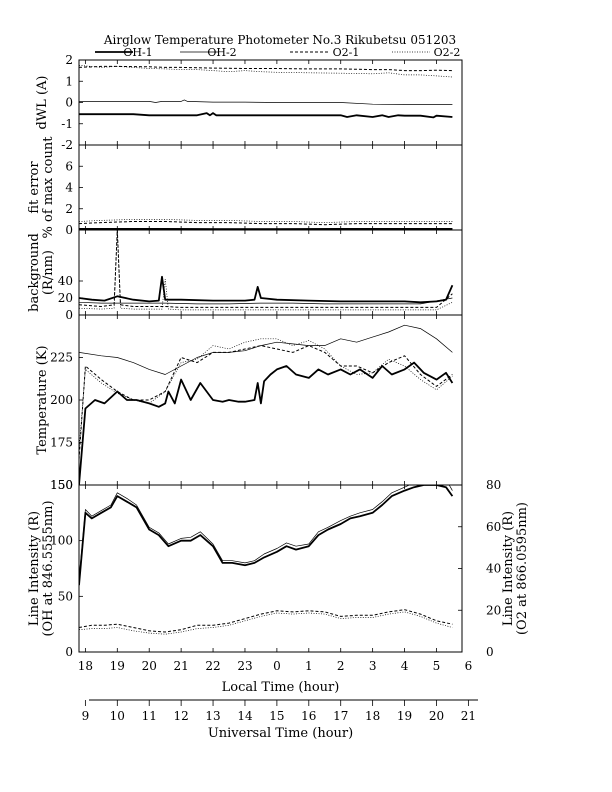  I want to click on panel-dwl: 2 1 0 -1 -2 dWL (A), so click(249, 102).